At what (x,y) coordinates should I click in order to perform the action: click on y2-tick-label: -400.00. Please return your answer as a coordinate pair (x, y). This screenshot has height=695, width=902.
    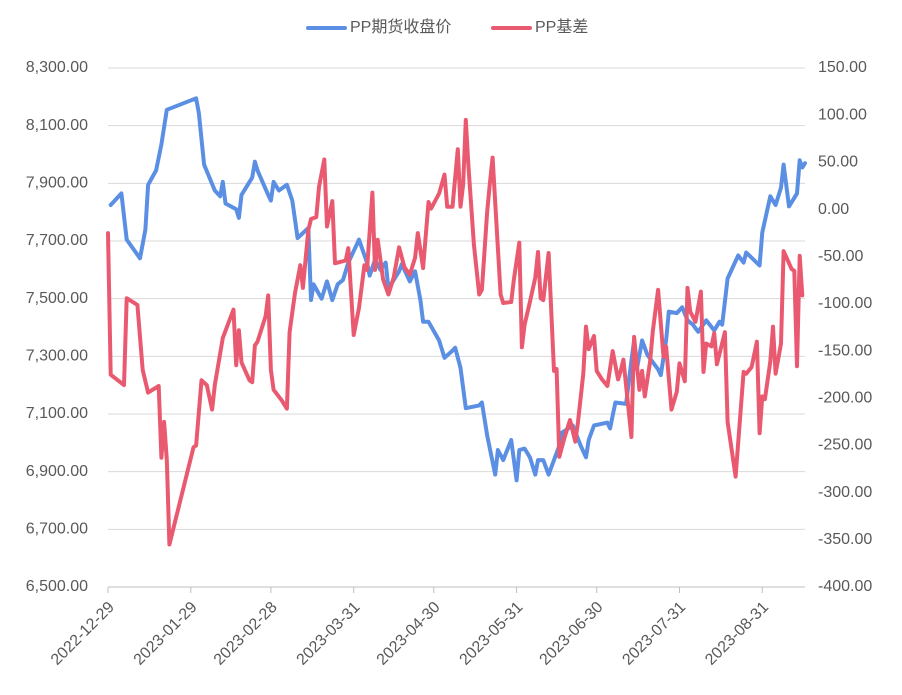
    Looking at the image, I should click on (845, 586).